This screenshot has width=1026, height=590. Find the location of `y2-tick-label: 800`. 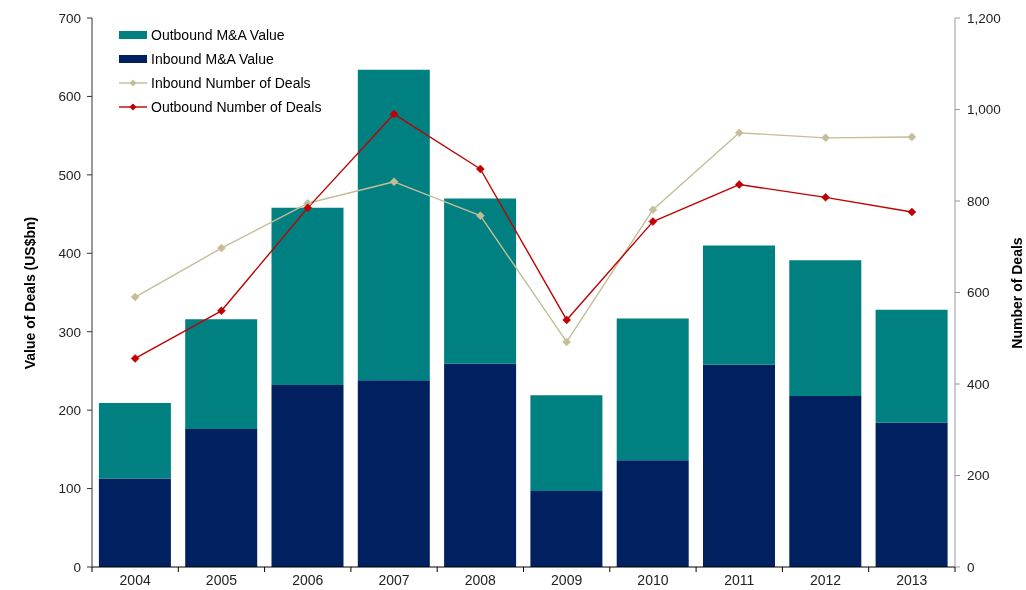

y2-tick-label: 800 is located at coordinates (978, 201).